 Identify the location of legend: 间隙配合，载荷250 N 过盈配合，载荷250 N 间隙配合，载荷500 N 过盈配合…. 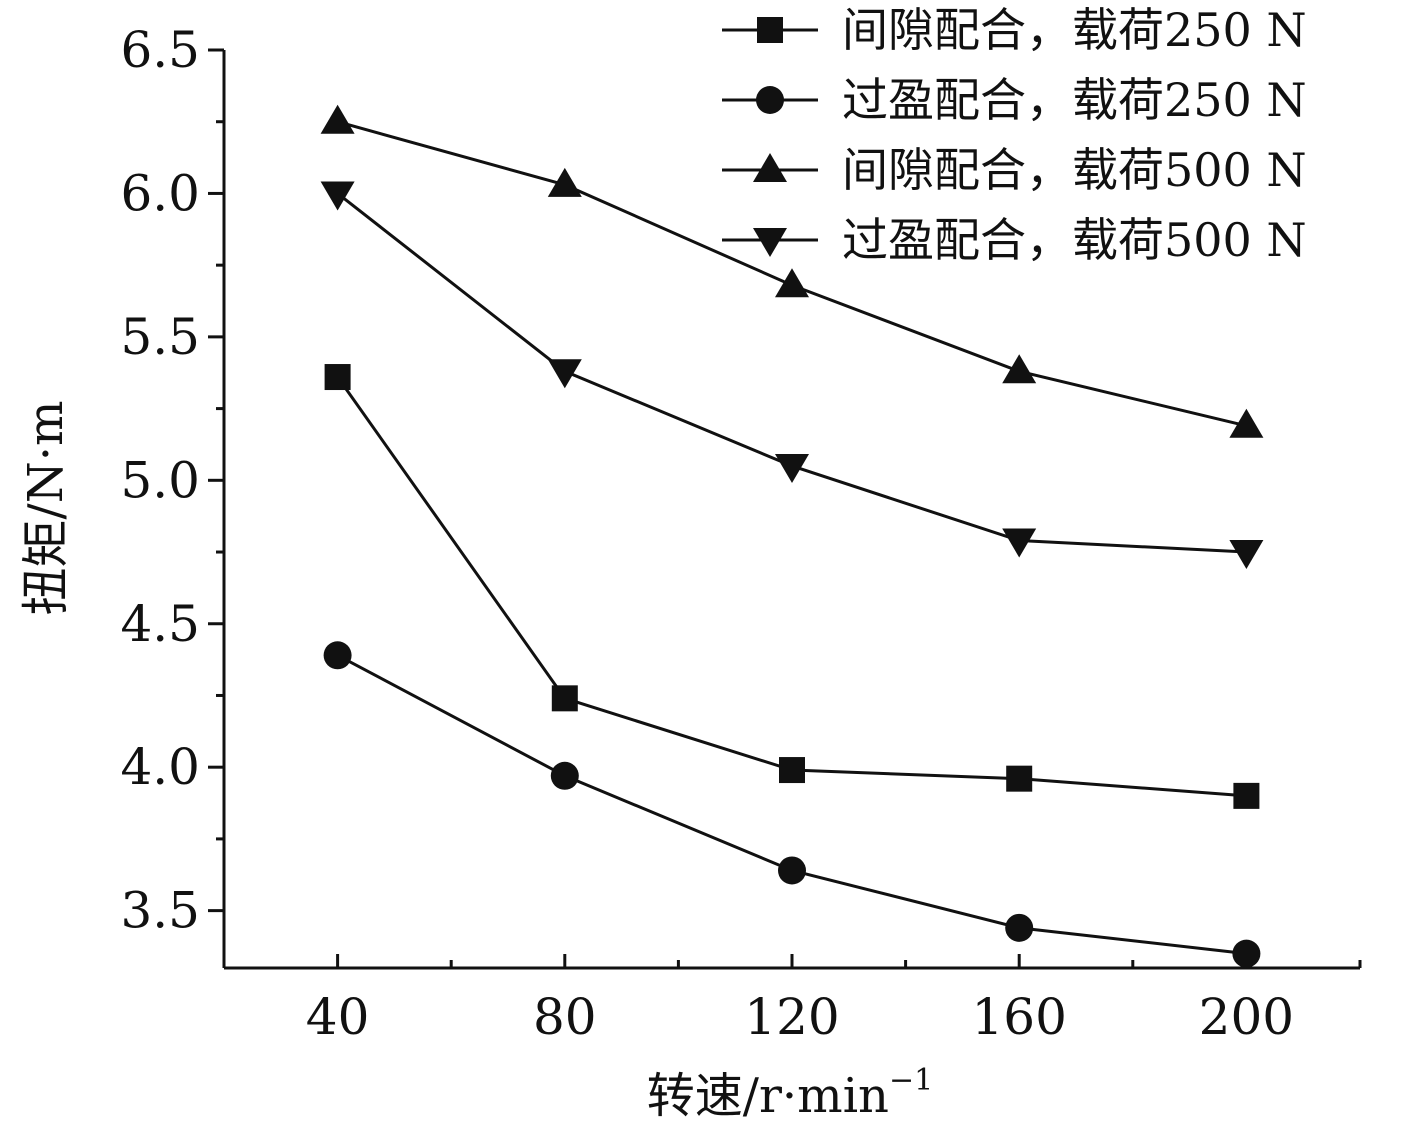
(1014, 135).